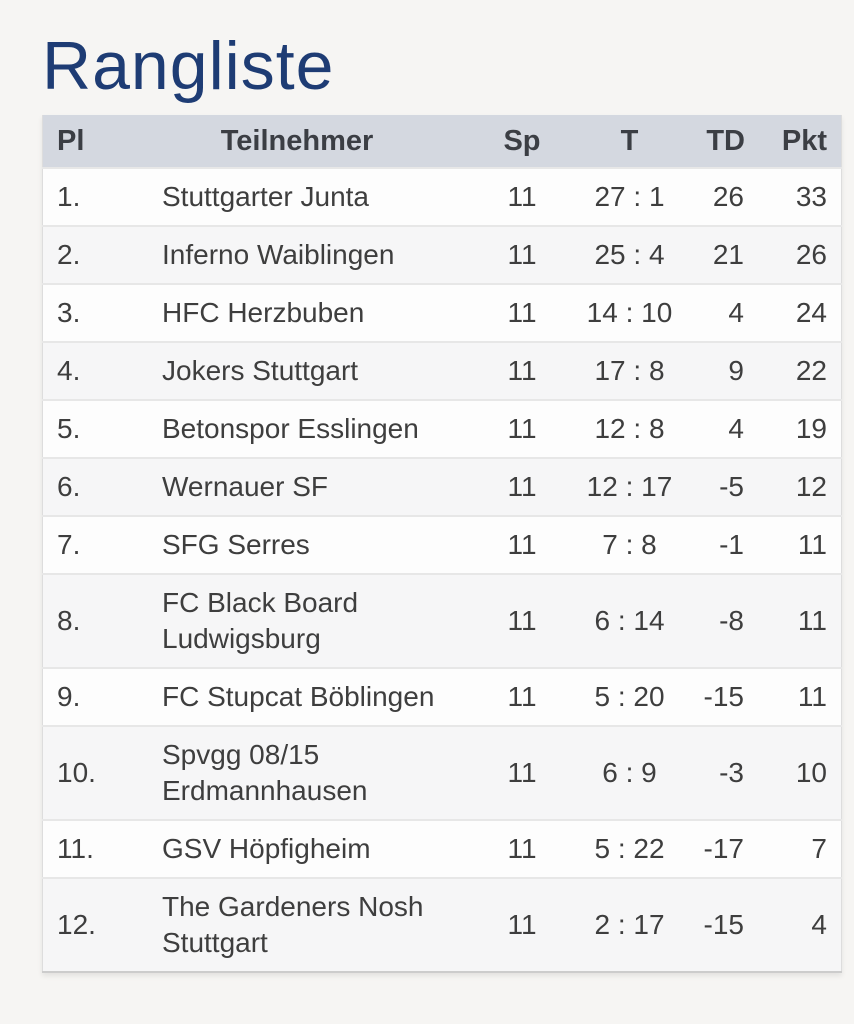 This screenshot has height=1024, width=854. What do you see at coordinates (629, 772) in the screenshot?
I see `cell-t: 6 : 9` at bounding box center [629, 772].